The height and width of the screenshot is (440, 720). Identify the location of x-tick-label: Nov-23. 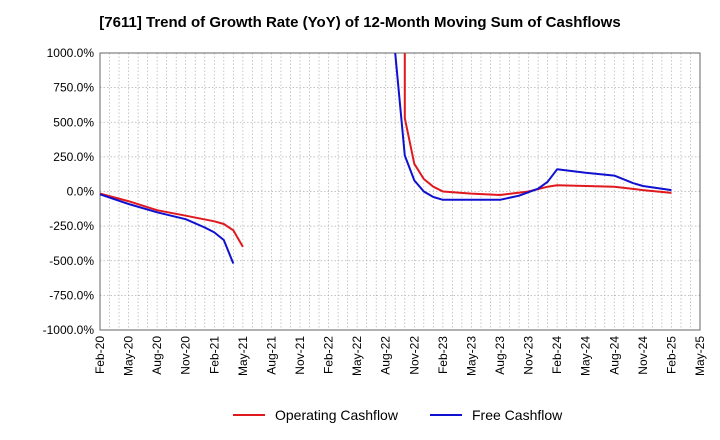
(529, 355).